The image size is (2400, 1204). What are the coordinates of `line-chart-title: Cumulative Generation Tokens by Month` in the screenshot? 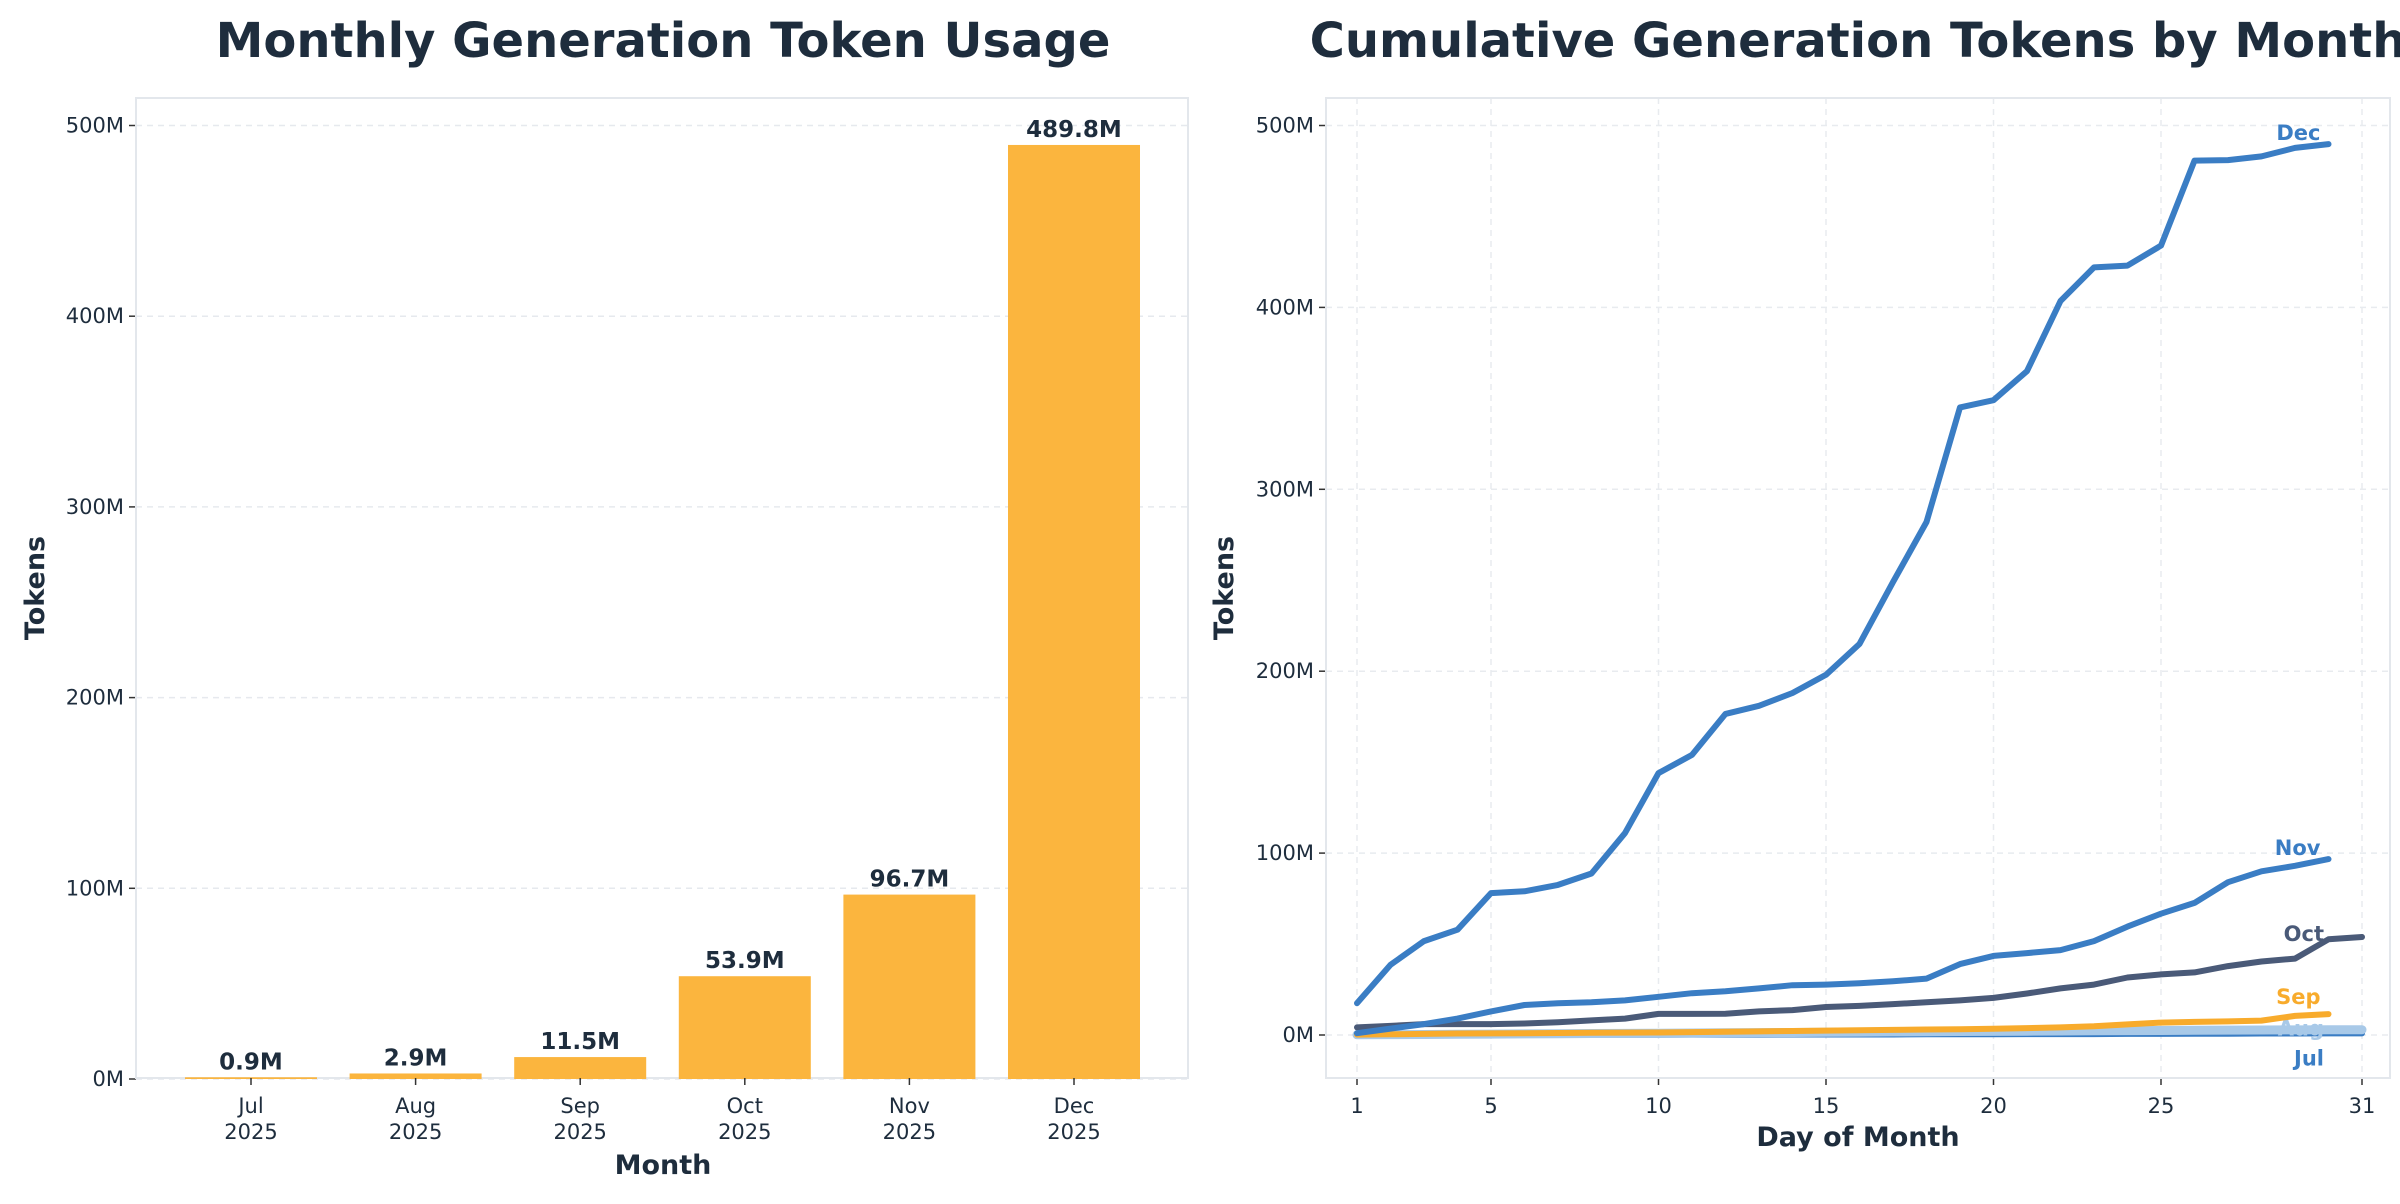 It's located at (1855, 41).